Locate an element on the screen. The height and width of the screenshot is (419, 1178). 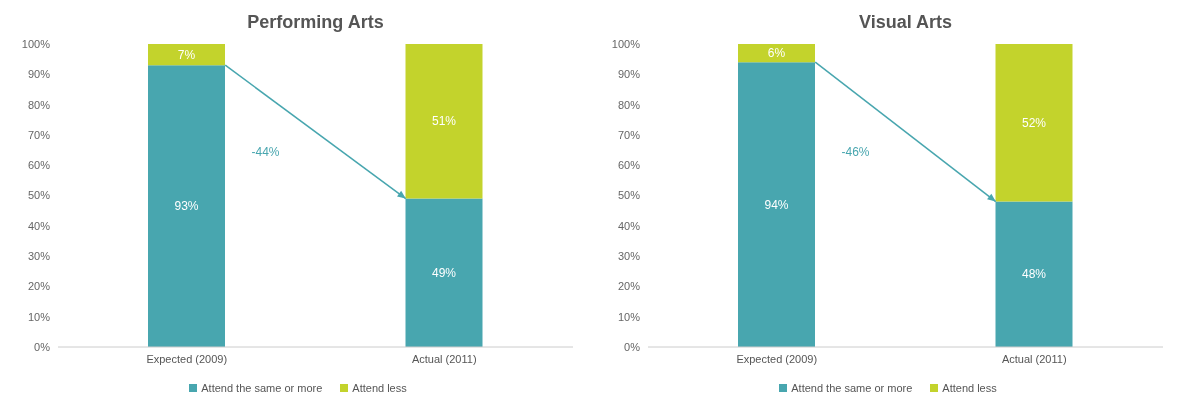
data-label: 6% is located at coordinates (776, 53).